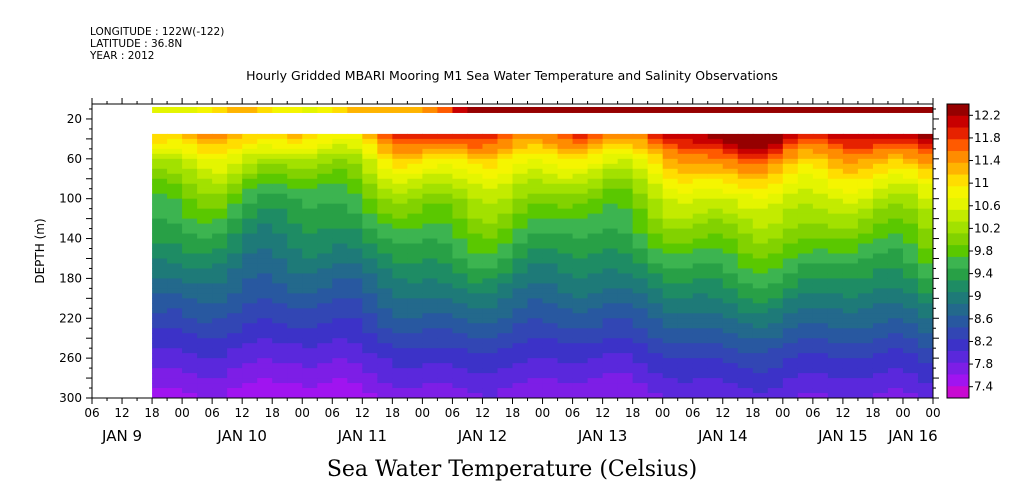  What do you see at coordinates (70, 278) in the screenshot?
I see `y-tick-label: 180` at bounding box center [70, 278].